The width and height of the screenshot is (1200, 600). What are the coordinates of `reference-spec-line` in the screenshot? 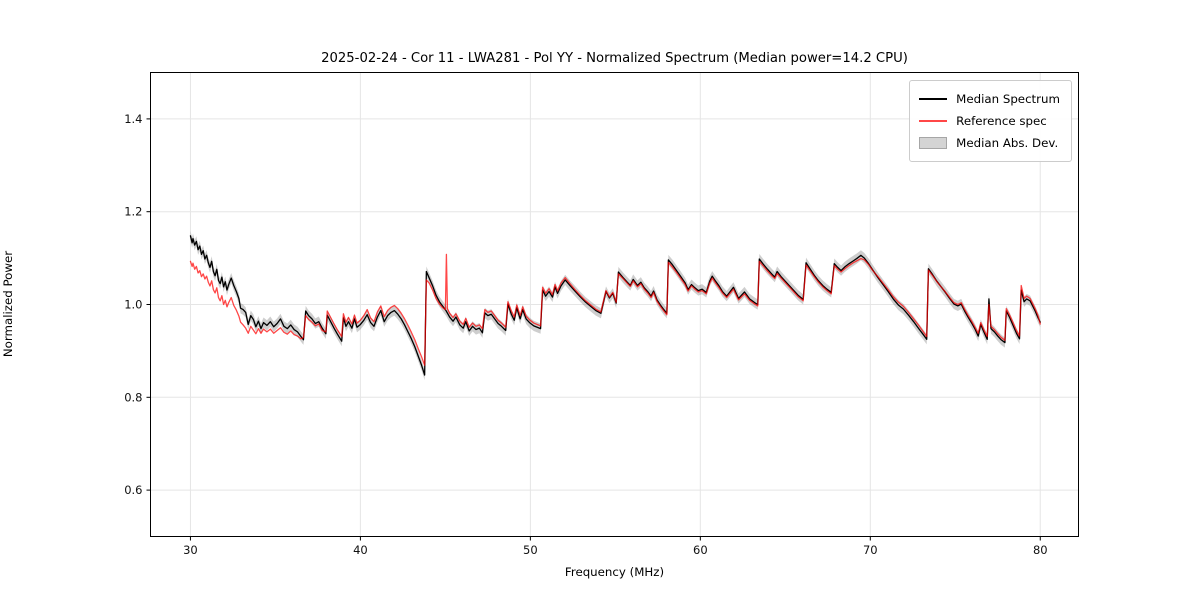 It's located at (615, 309).